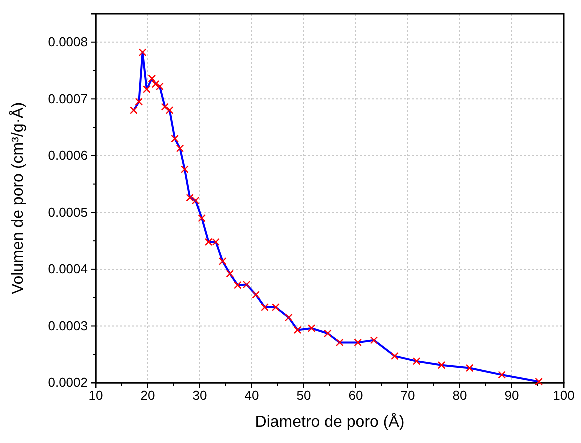  What do you see at coordinates (200, 396) in the screenshot?
I see `x-tick-label: 30` at bounding box center [200, 396].